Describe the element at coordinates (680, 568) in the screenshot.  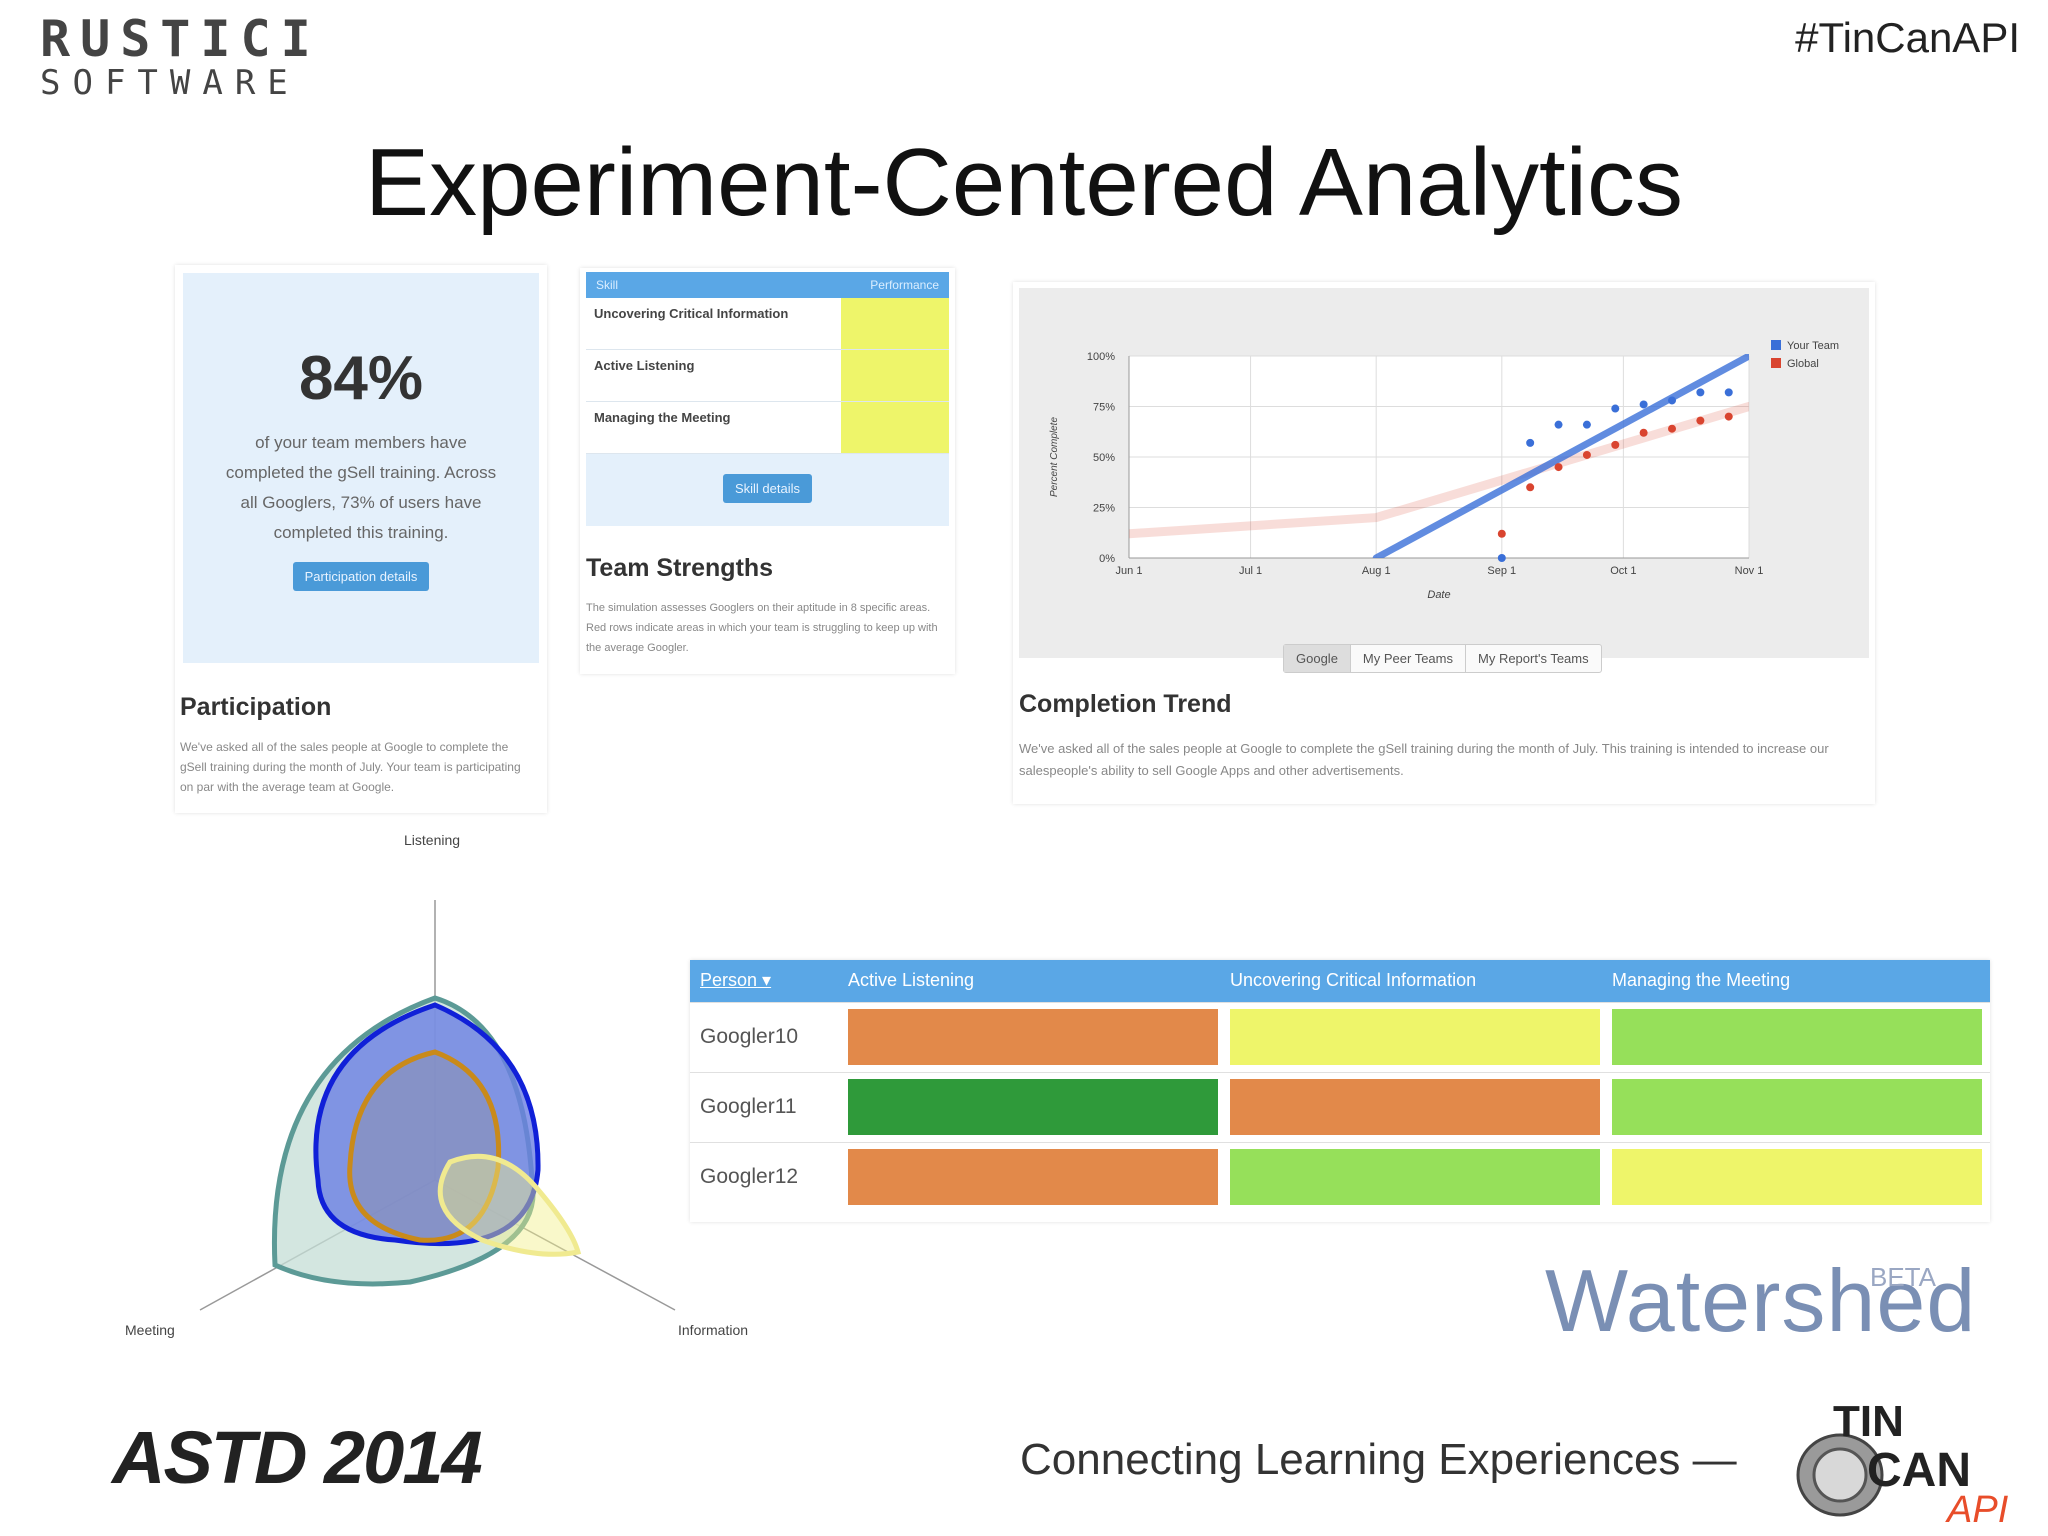
I see `team-strengths-heading: Team Strengths` at that location.